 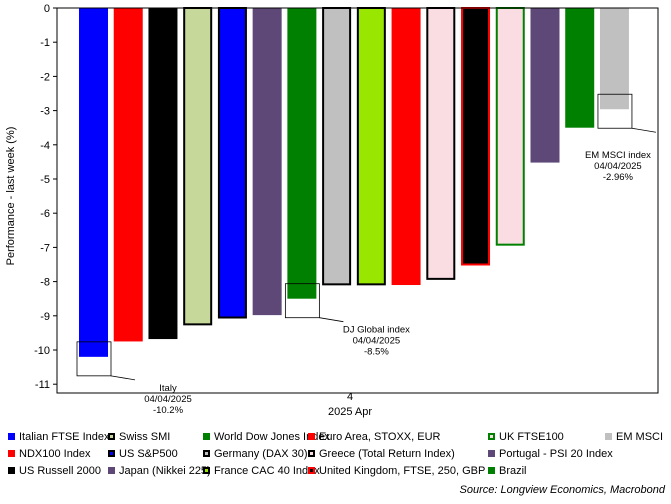 I want to click on y-tick-label: -4, so click(x=45, y=146).